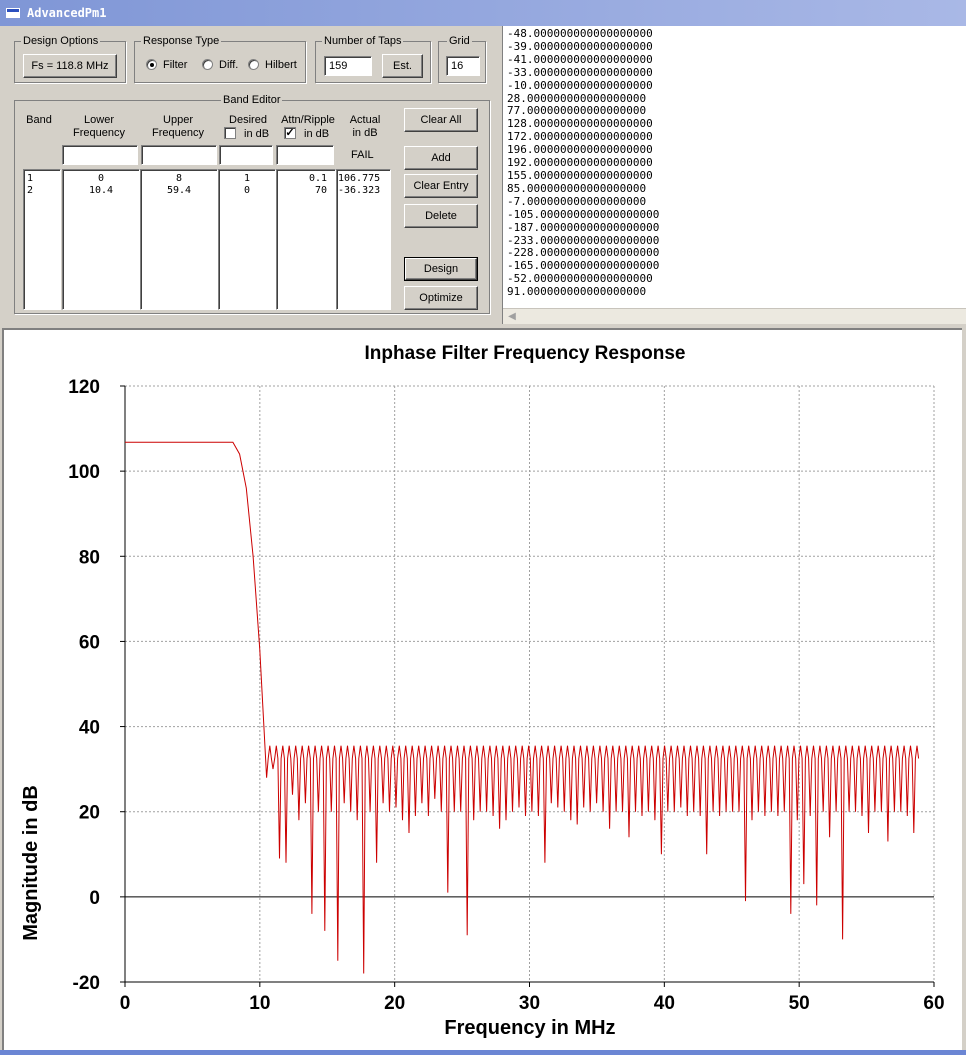  What do you see at coordinates (181, 41) in the screenshot?
I see `response-type-label: Response Type` at bounding box center [181, 41].